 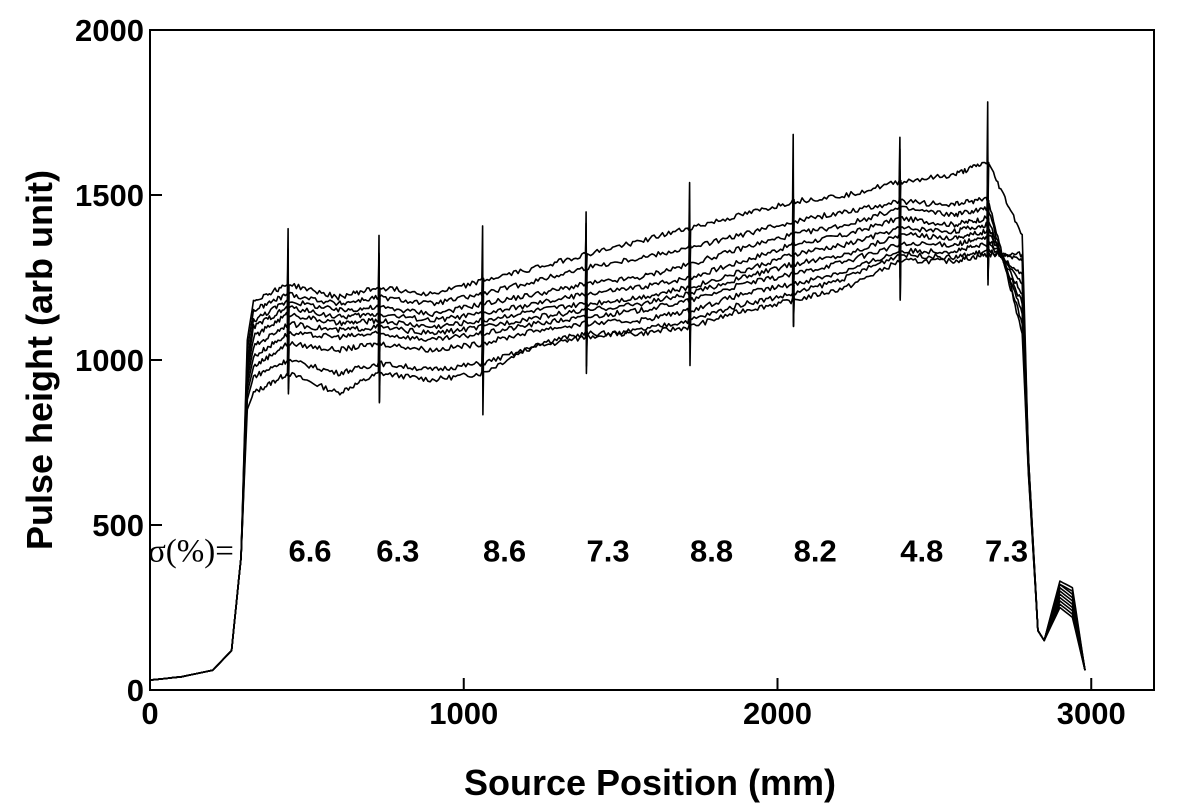 What do you see at coordinates (921, 550) in the screenshot?
I see `sigma-value: 4.8` at bounding box center [921, 550].